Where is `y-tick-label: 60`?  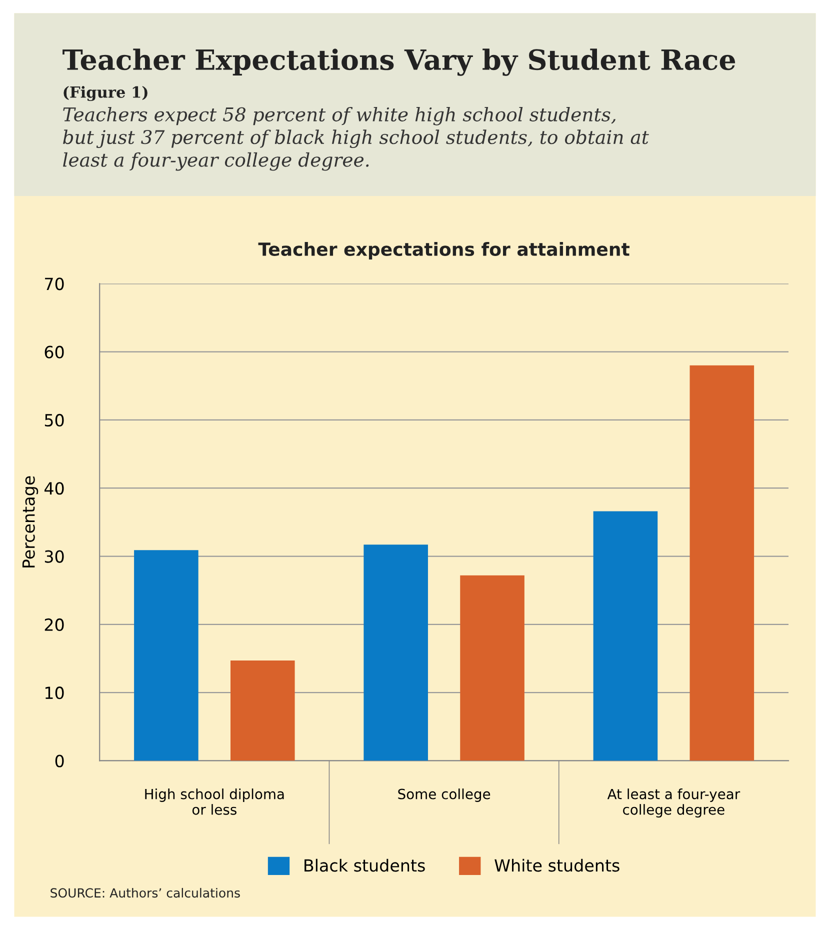
y-tick-label: 60 is located at coordinates (54, 352).